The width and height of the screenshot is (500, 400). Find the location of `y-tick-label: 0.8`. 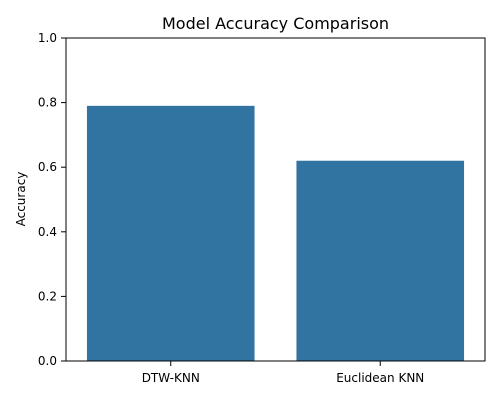

y-tick-label: 0.8 is located at coordinates (47, 103).